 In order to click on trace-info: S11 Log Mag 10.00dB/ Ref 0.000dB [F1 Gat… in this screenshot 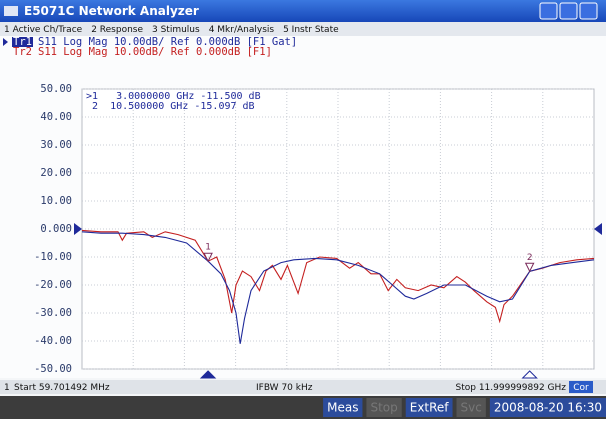, I will do `click(167, 42)`.